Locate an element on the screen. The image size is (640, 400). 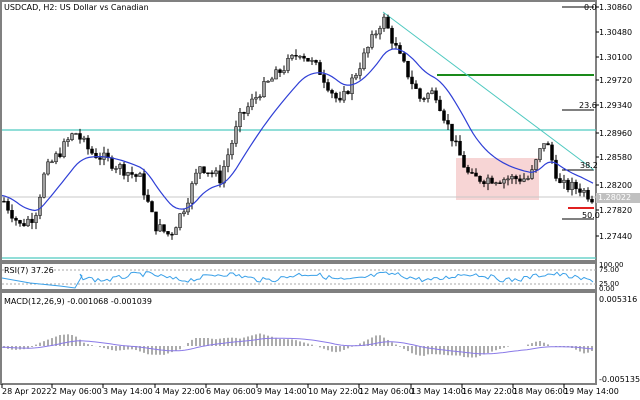
price-axis-label: 1.28960 is located at coordinates (616, 133).